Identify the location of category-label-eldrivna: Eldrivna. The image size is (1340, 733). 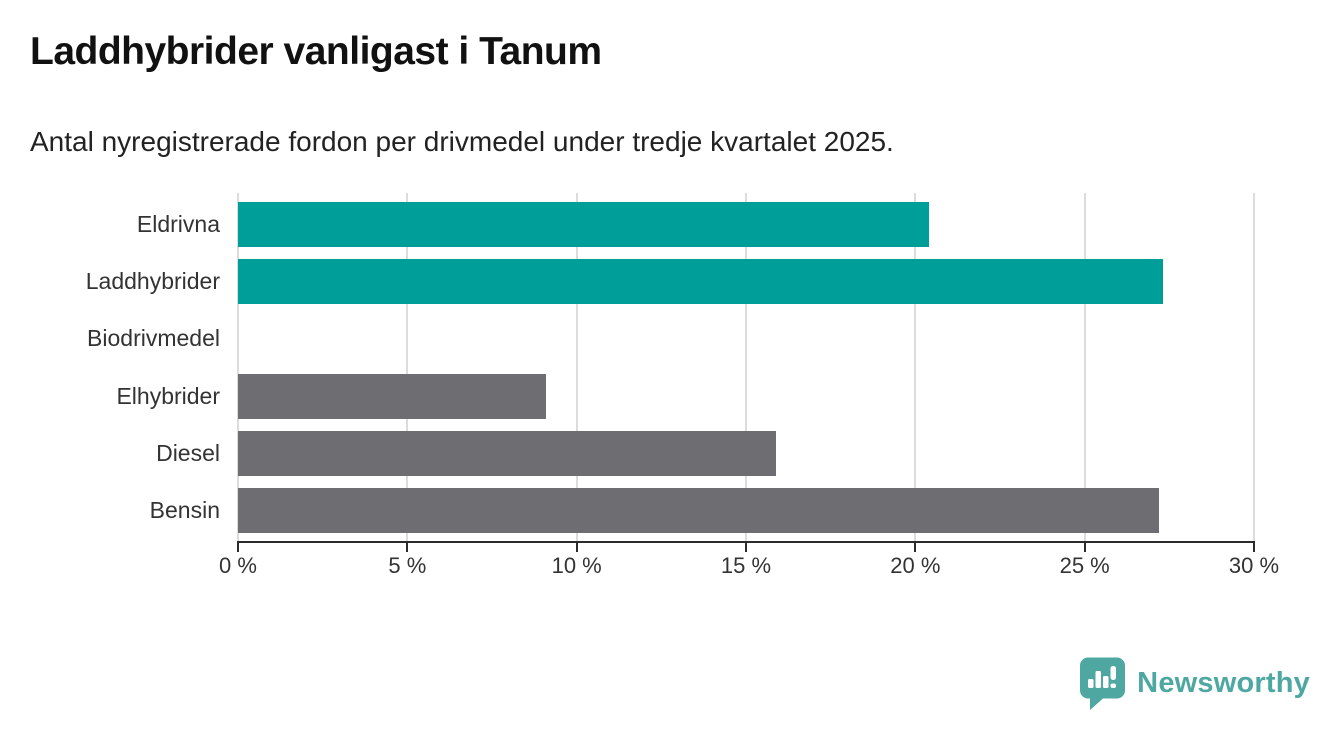
(178, 224).